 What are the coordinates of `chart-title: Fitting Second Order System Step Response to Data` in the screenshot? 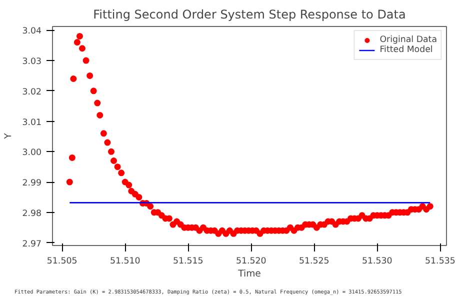 It's located at (249, 15).